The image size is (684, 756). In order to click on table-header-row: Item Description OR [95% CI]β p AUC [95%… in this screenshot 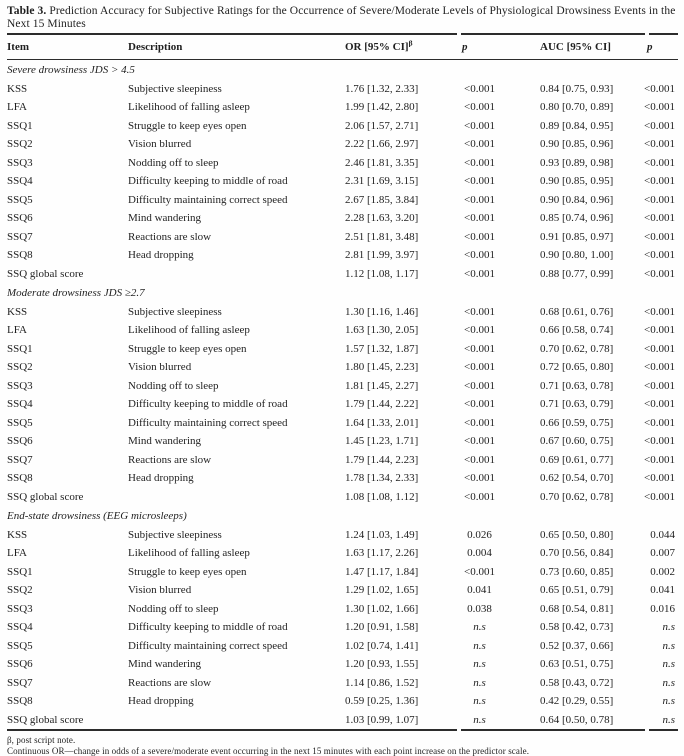, I will do `click(342, 47)`.